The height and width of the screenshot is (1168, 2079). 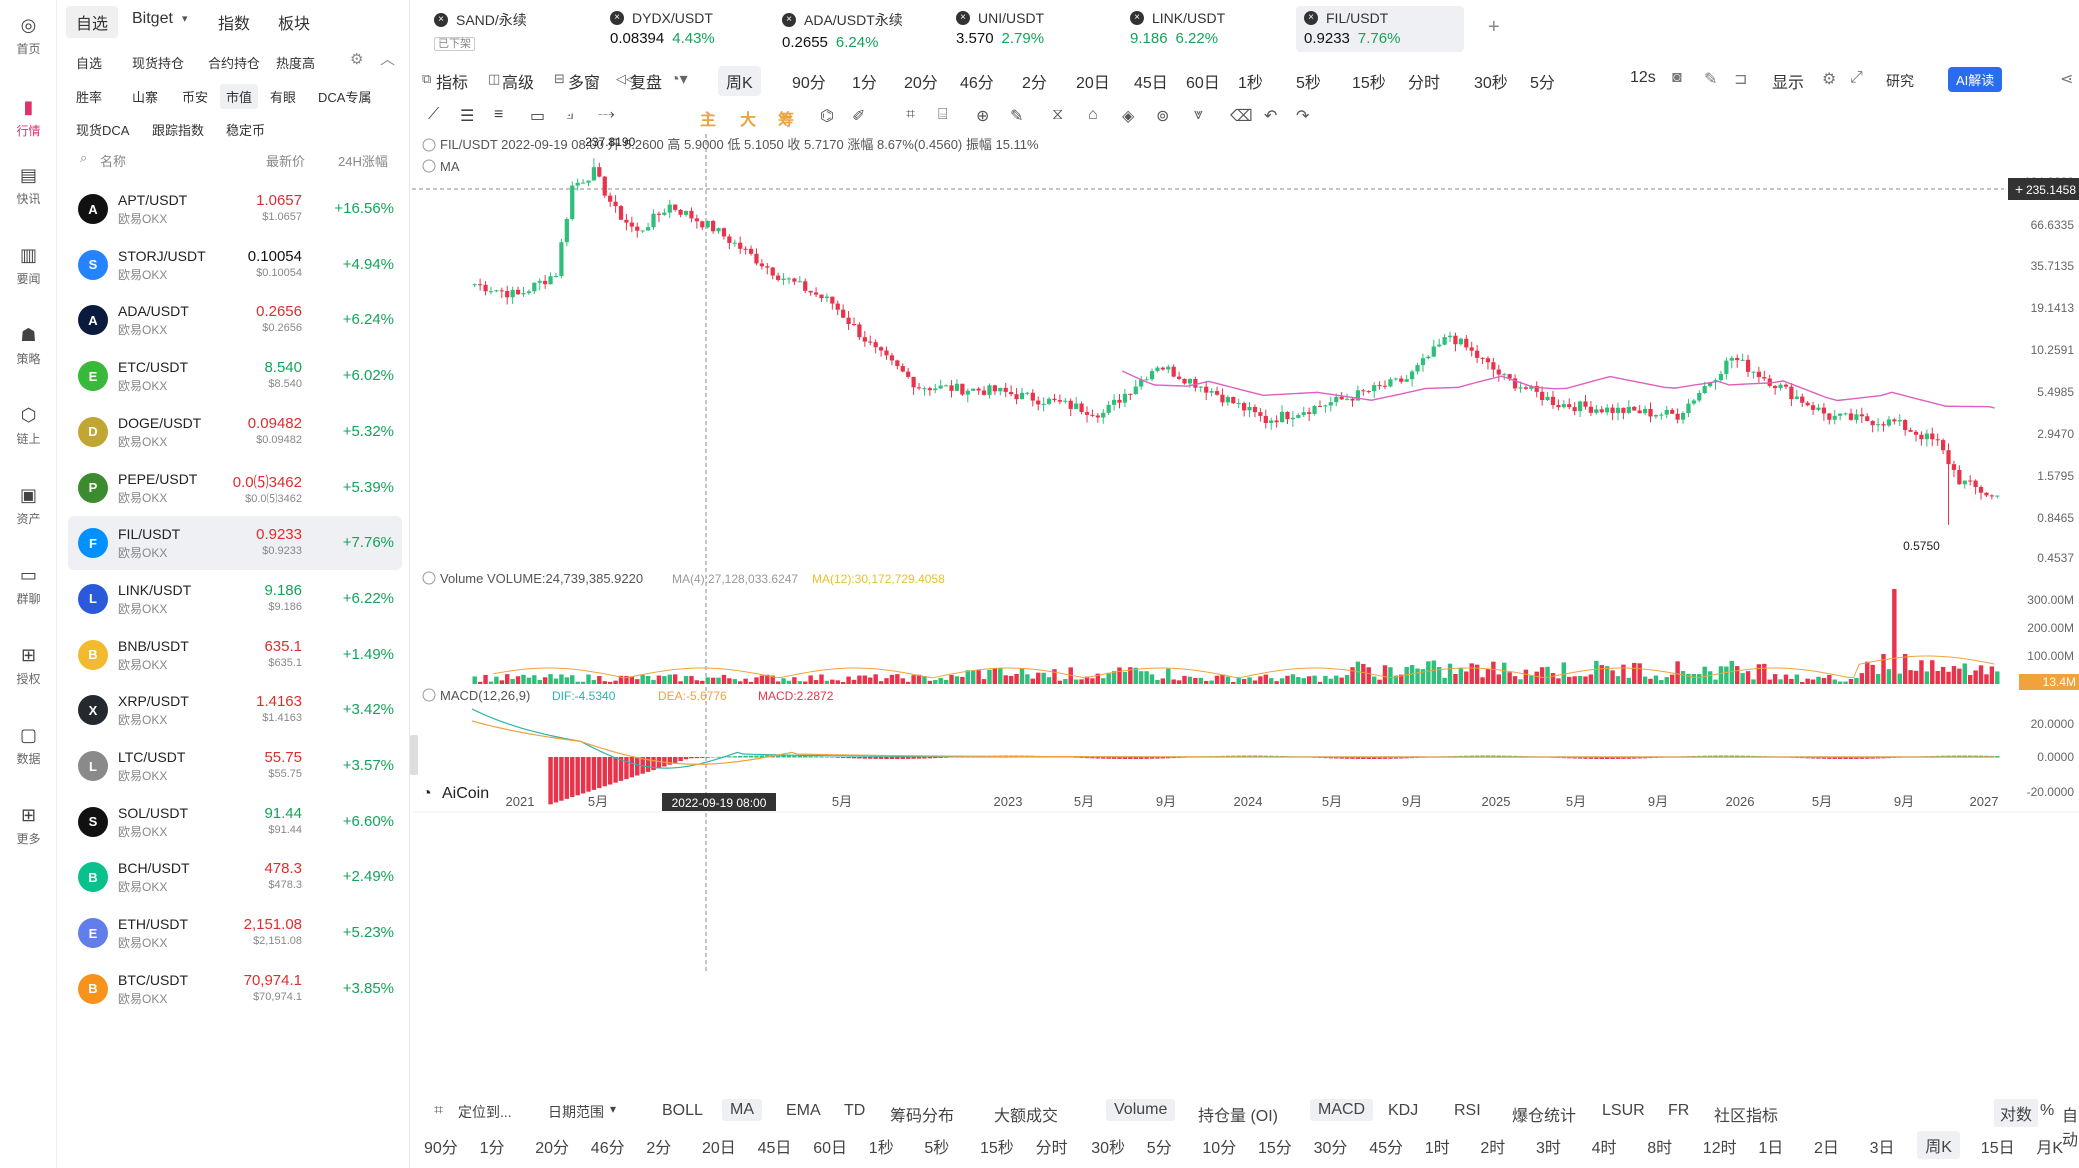 I want to click on overlay-toggle: 筹, so click(x=786, y=120).